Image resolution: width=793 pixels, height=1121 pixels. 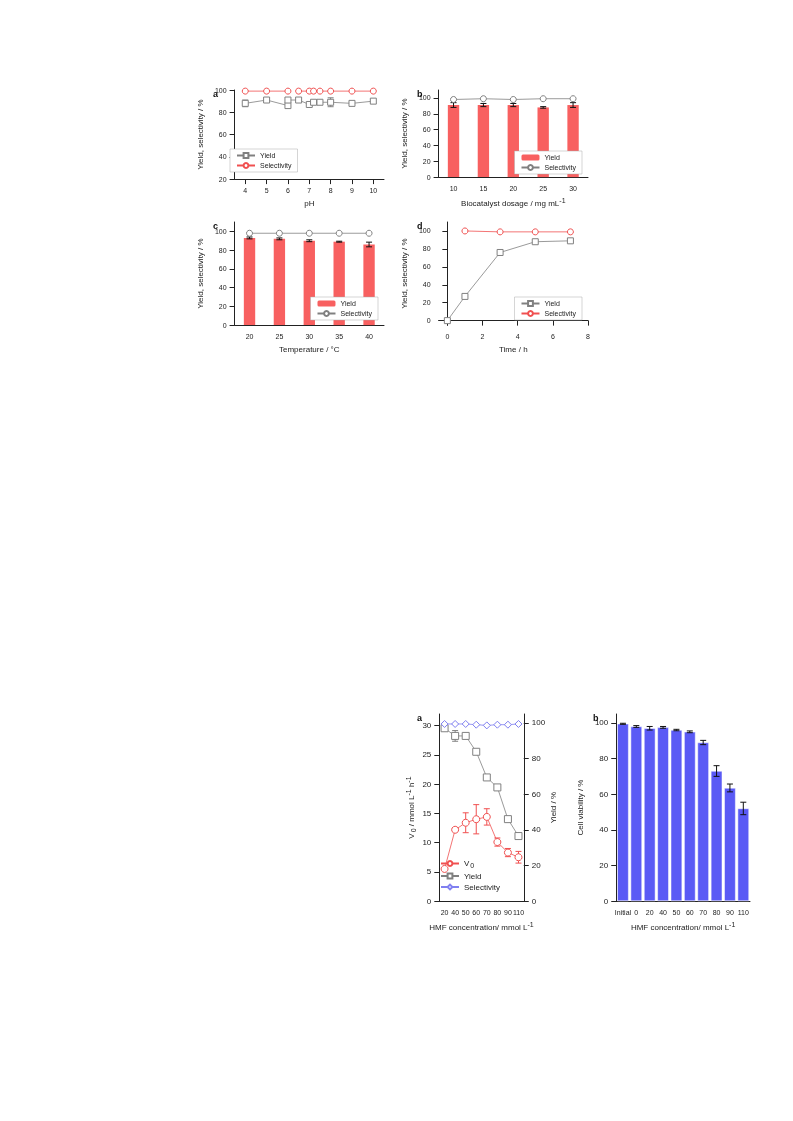 What do you see at coordinates (473, 876) in the screenshot?
I see `legend-label: Yield` at bounding box center [473, 876].